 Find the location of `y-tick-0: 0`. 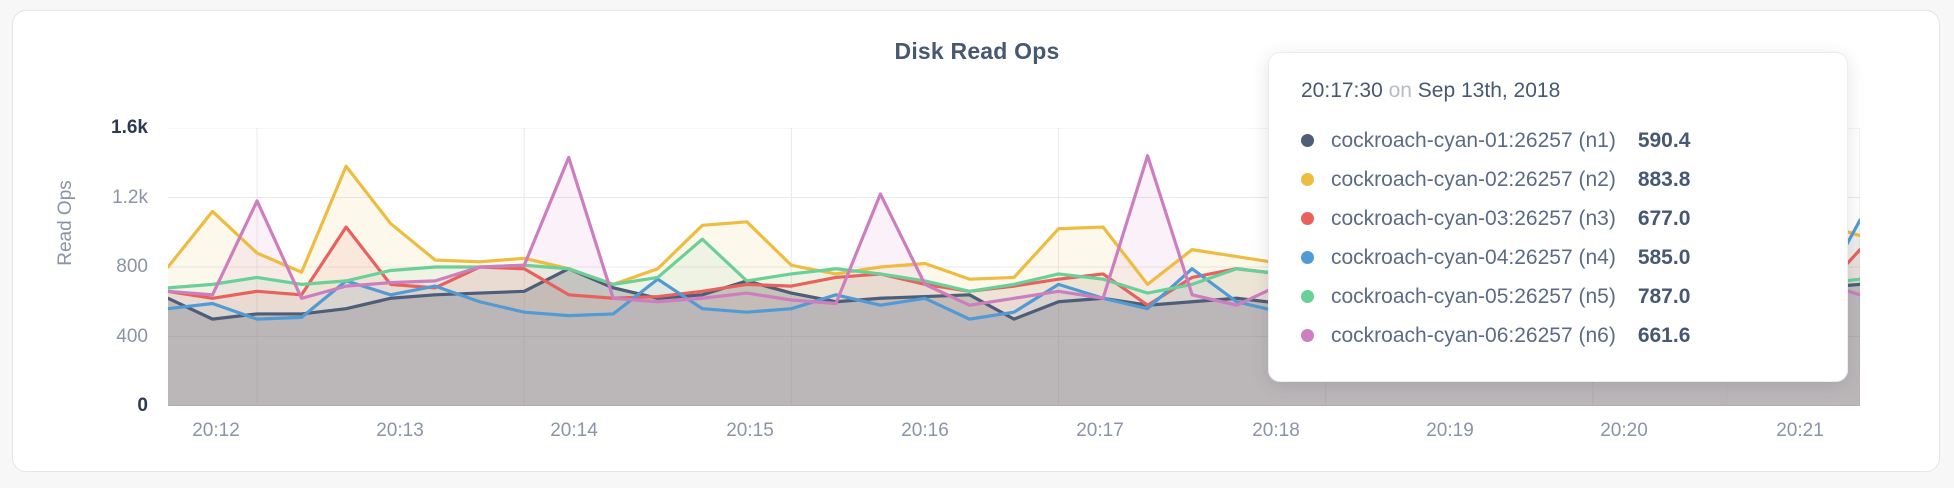

y-tick-0: 0 is located at coordinates (142, 405).